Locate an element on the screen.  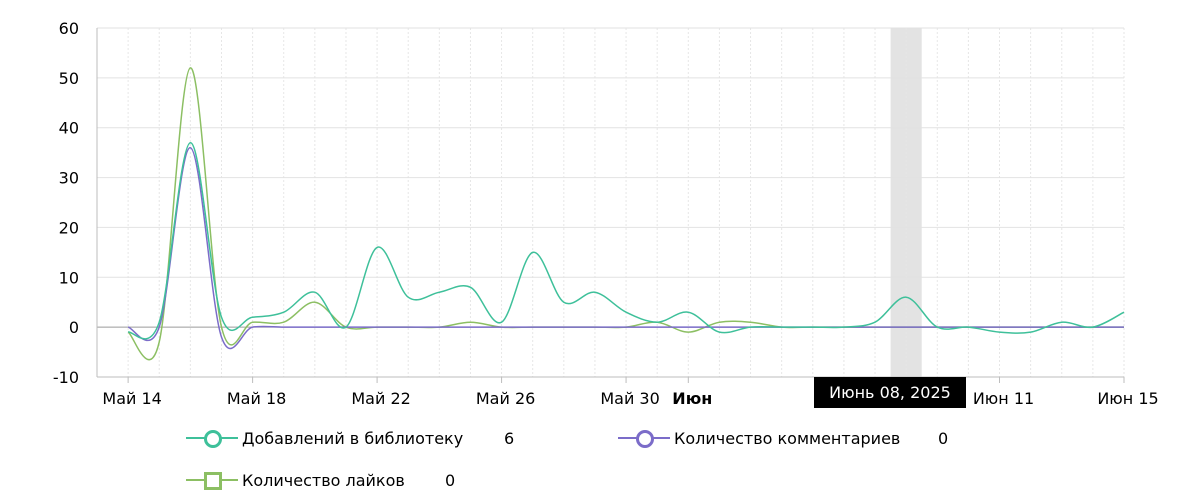
legend-label: Добавлений в библиотеку is located at coordinates (353, 438).